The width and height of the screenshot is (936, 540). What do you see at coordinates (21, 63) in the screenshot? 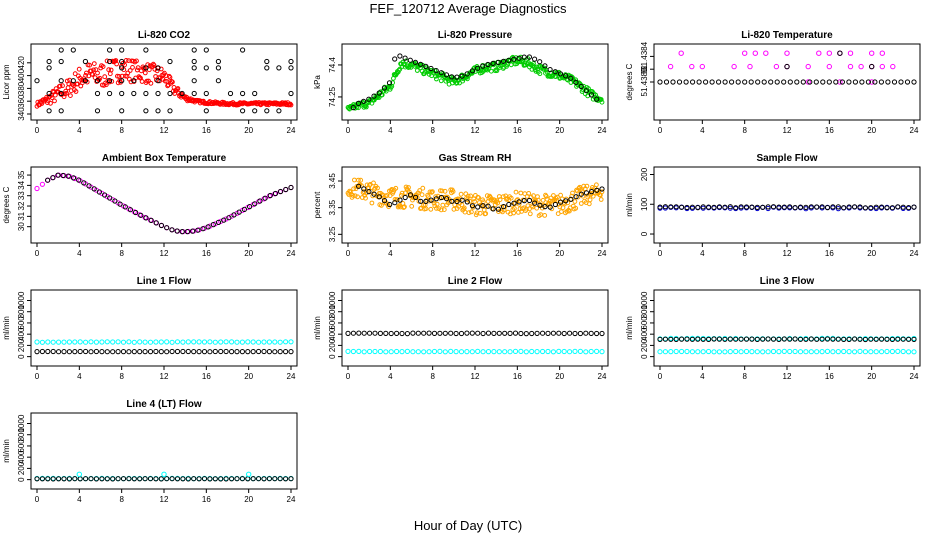
I see `y-tick-label: 420` at bounding box center [21, 63].